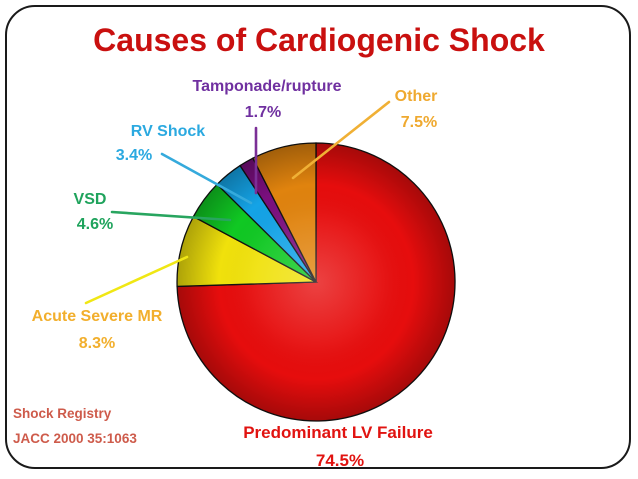 This screenshot has height=479, width=638. Describe the element at coordinates (97, 343) in the screenshot. I see `slice-pct-acute-severe-mr: 8.3%` at that location.